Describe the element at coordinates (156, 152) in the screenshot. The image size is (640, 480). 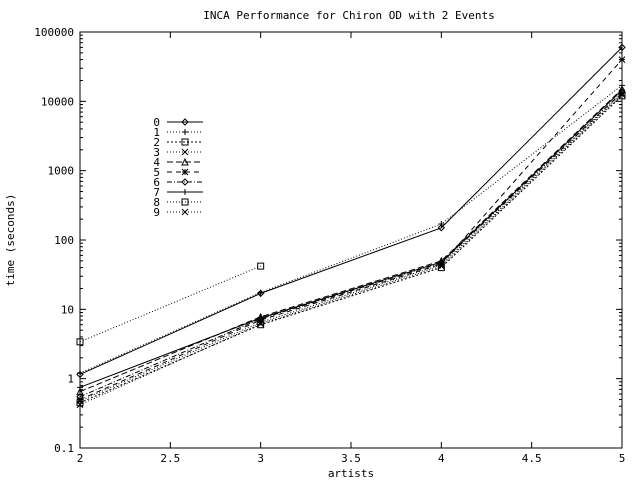
I see `legend-label: 3` at that location.